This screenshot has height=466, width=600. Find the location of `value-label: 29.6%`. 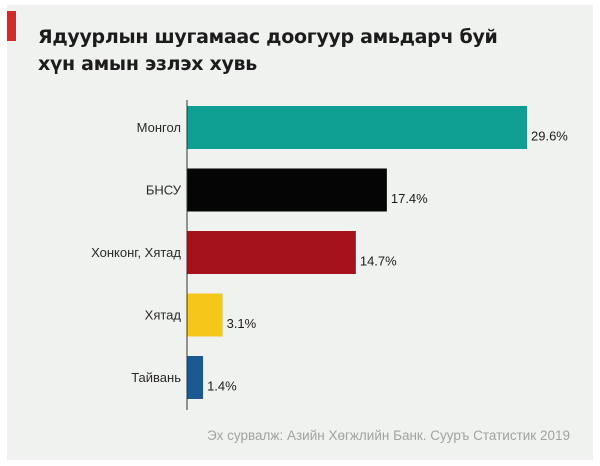

value-label: 29.6% is located at coordinates (549, 136).